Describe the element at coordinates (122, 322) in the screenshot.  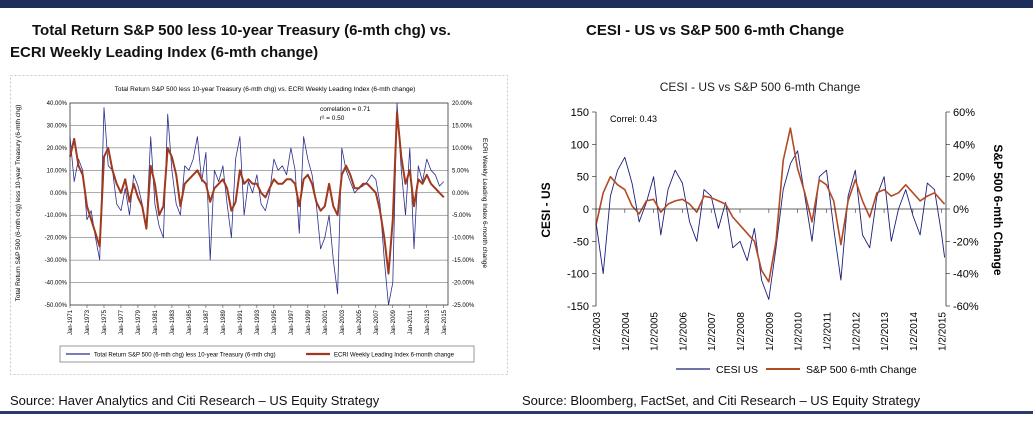
I see `left-x-tick-label: Jan-1977` at that location.